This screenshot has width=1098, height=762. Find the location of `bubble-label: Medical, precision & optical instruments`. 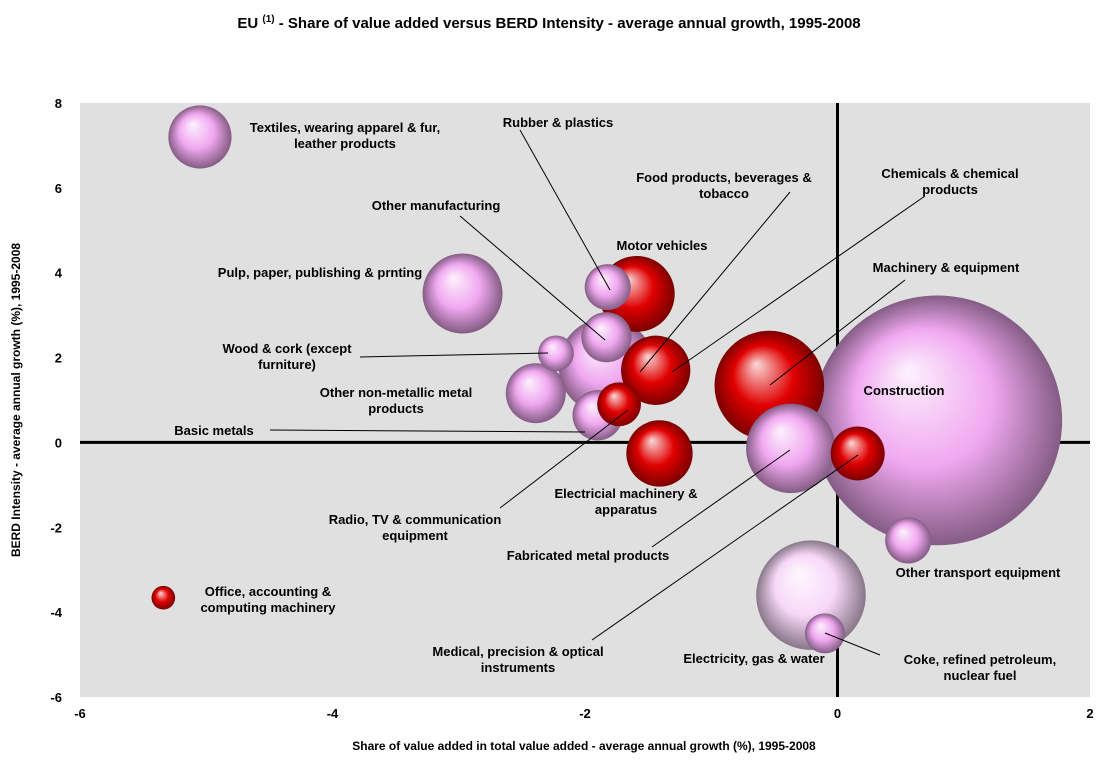

bubble-label: Medical, precision & optical instruments is located at coordinates (518, 659).